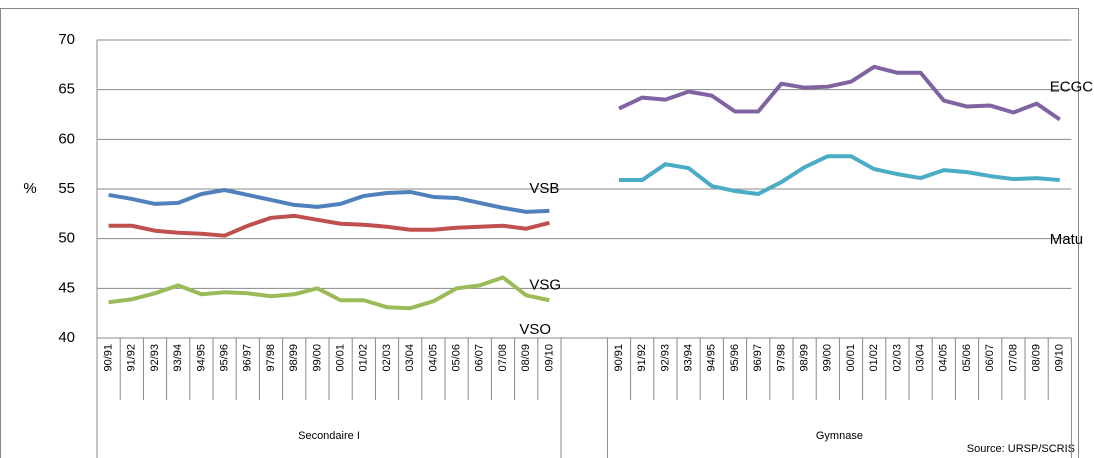 Image resolution: width=1094 pixels, height=458 pixels. I want to click on y-tick-label: 60, so click(66, 138).